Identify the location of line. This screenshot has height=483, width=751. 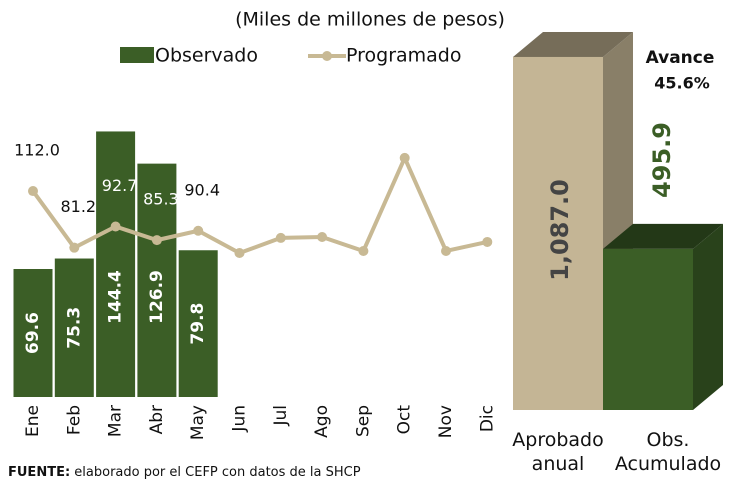
(259, 204).